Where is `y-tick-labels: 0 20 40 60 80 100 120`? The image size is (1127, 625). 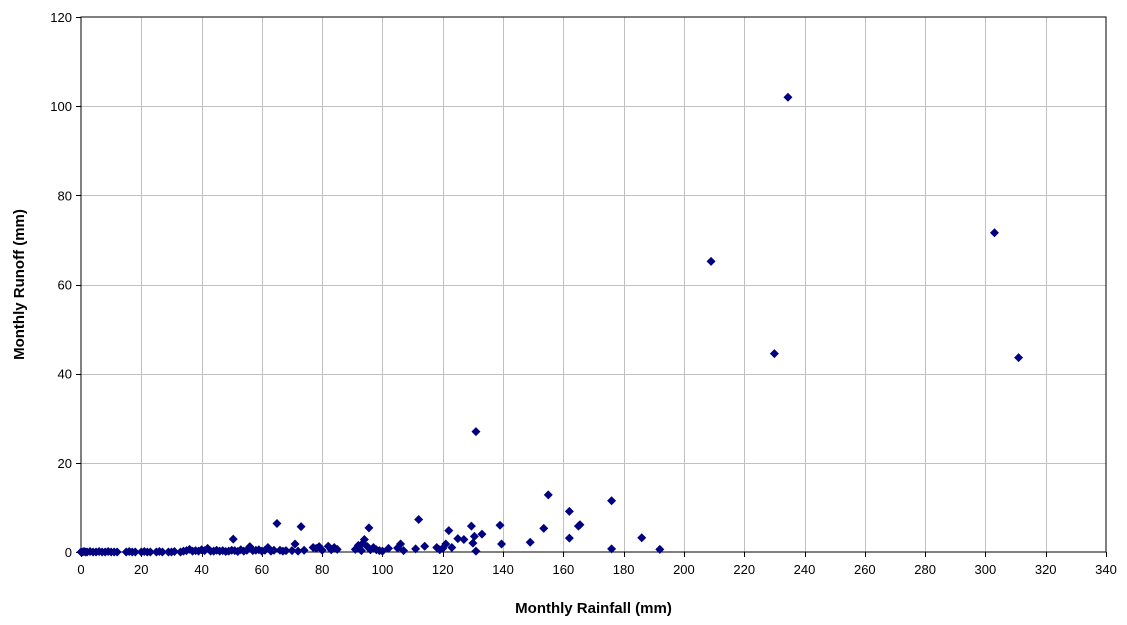 y-tick-labels: 0 20 40 60 80 100 120 is located at coordinates (61, 285).